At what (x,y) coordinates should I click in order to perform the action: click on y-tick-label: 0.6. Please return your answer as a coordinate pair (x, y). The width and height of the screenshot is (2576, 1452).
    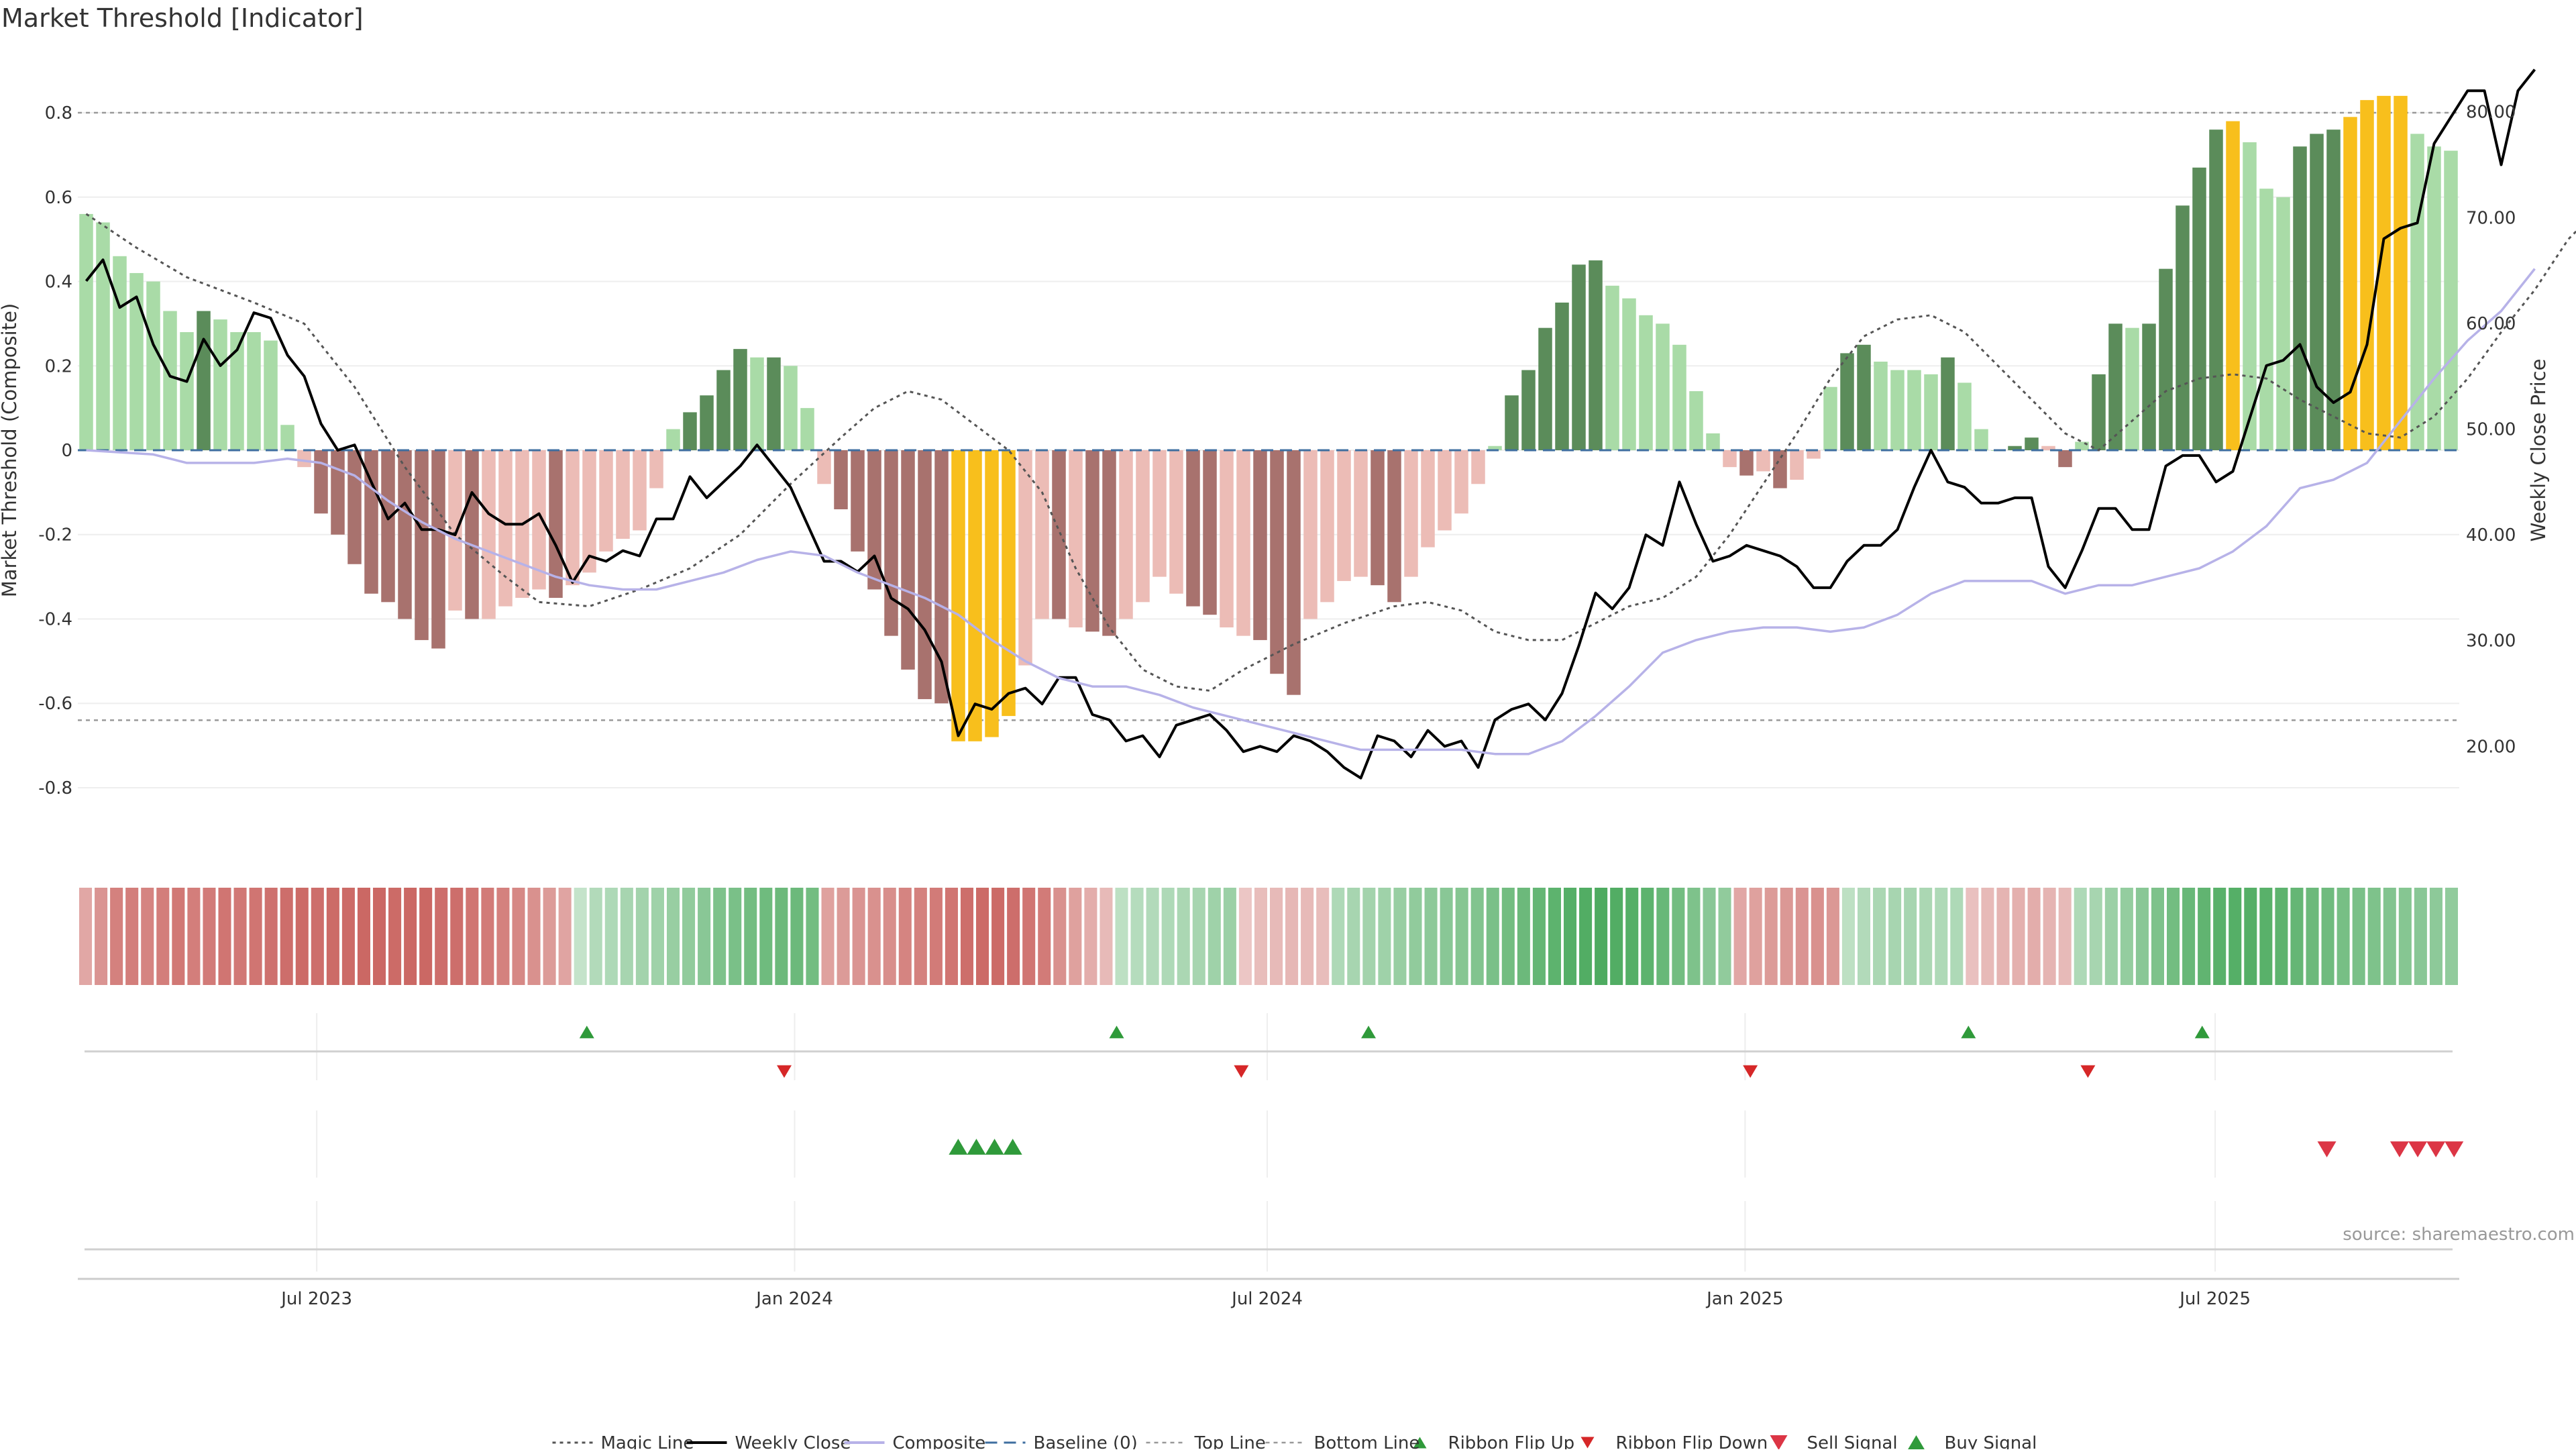
    Looking at the image, I should click on (58, 198).